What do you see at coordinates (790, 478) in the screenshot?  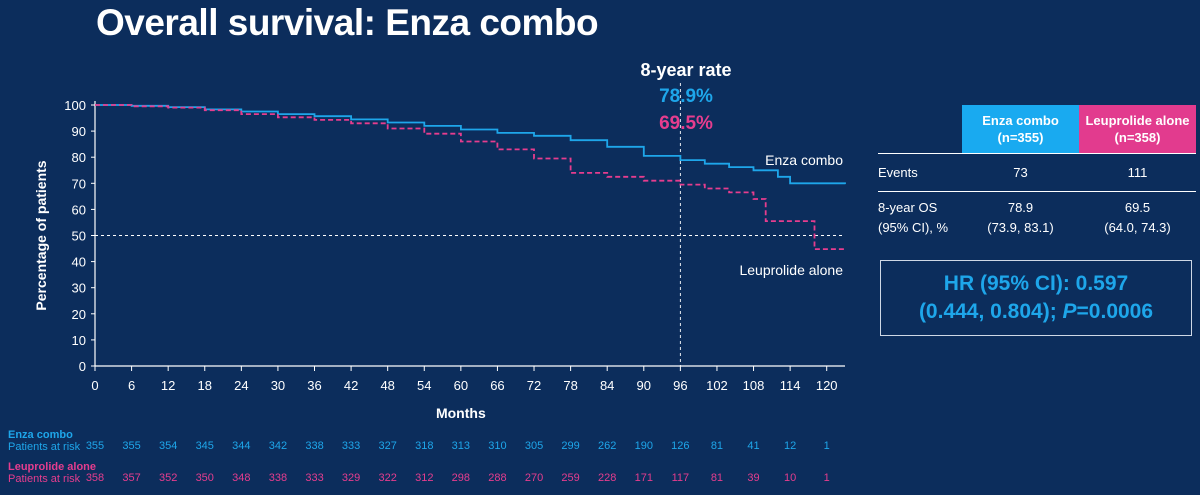 I see `risk-count-leuprolide: 10` at bounding box center [790, 478].